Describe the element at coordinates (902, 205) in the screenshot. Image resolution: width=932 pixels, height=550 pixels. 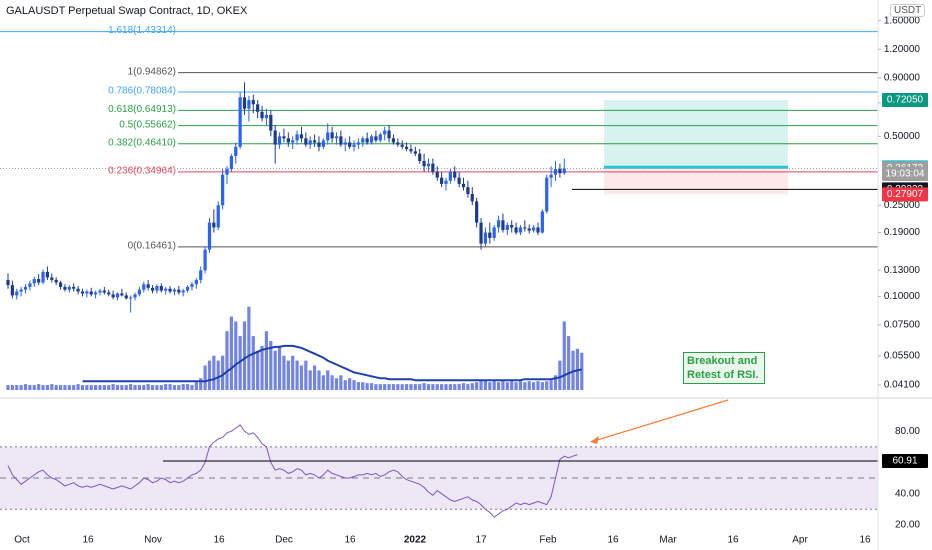
I see `price-tick-label: 0.25000` at that location.